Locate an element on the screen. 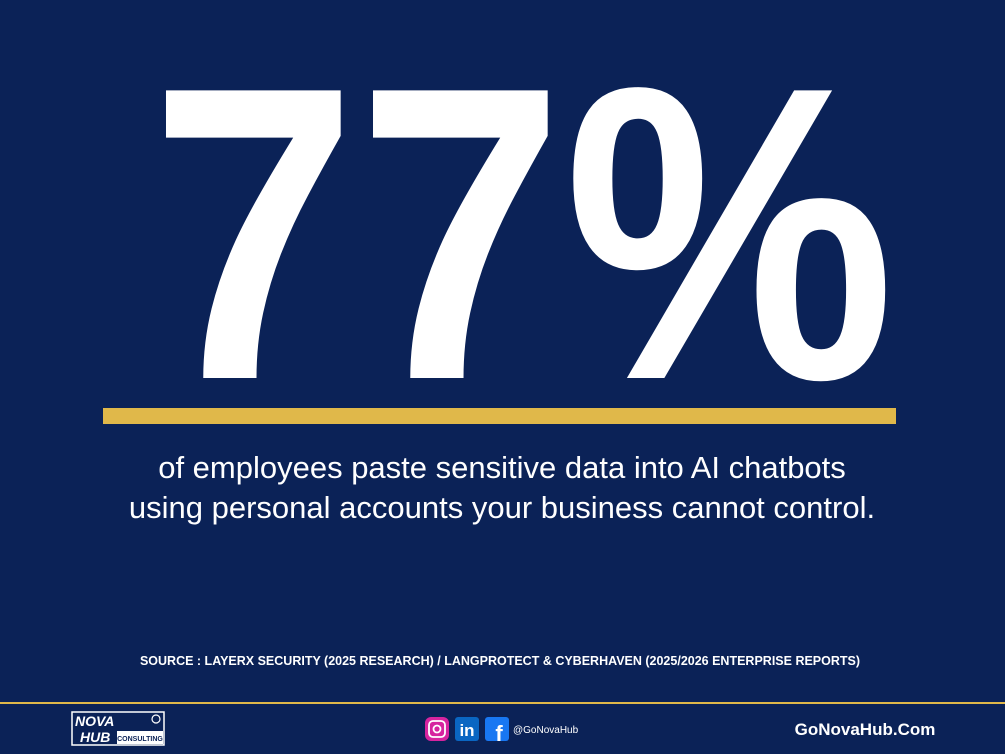 Image resolution: width=1005 pixels, height=754 pixels. logo-tag: CONSULTING is located at coordinates (140, 739).